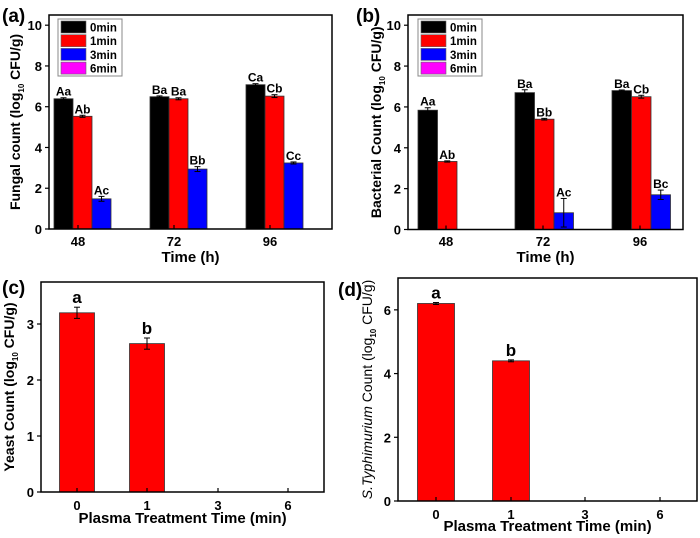 The height and width of the screenshot is (538, 700). What do you see at coordinates (217, 505) in the screenshot?
I see `x-tick-label: 3` at bounding box center [217, 505].